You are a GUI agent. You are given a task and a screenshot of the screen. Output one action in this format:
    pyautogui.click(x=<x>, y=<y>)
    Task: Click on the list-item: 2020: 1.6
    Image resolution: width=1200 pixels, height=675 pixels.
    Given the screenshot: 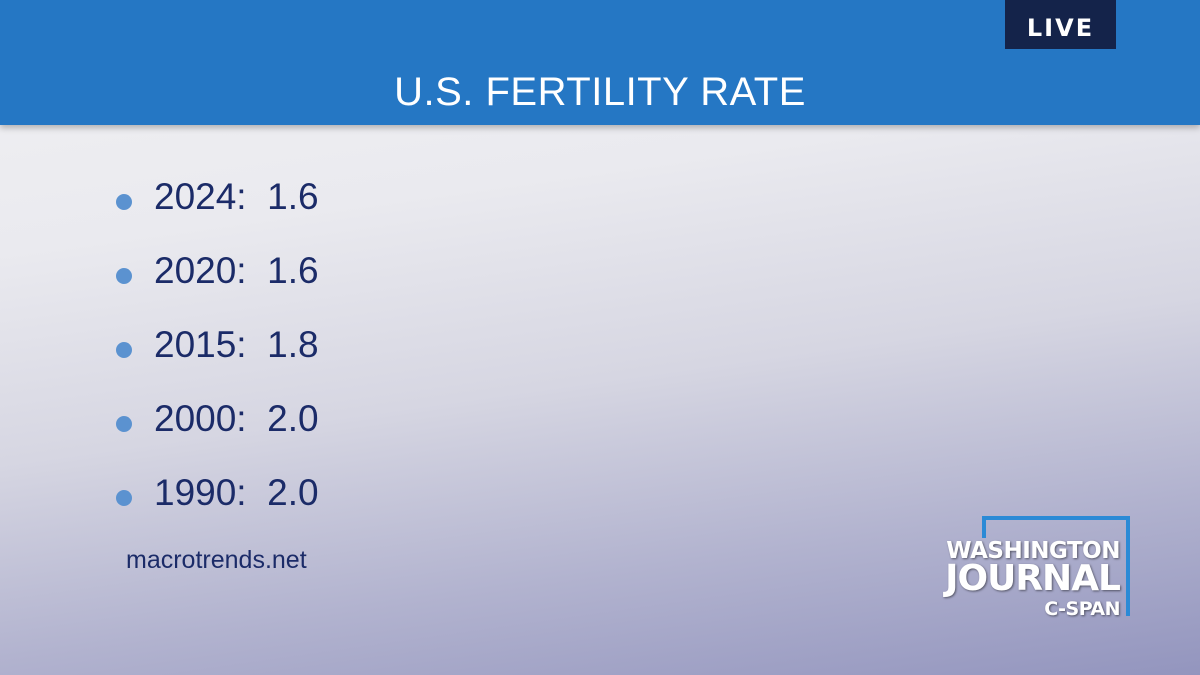 What is the action you would take?
    pyautogui.click(x=214, y=271)
    